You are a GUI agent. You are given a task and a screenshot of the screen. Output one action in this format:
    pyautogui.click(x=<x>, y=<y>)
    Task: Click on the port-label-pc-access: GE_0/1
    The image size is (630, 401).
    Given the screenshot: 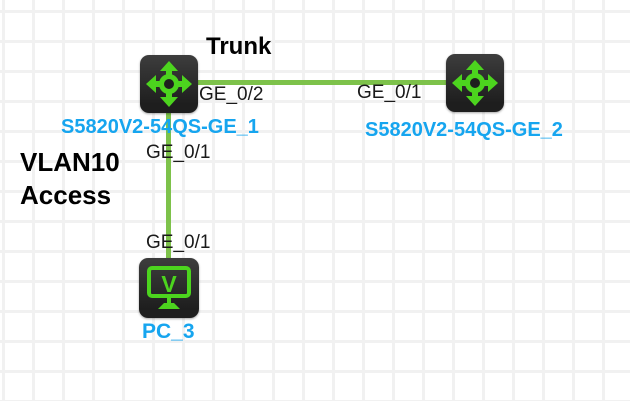 What is the action you would take?
    pyautogui.click(x=178, y=242)
    